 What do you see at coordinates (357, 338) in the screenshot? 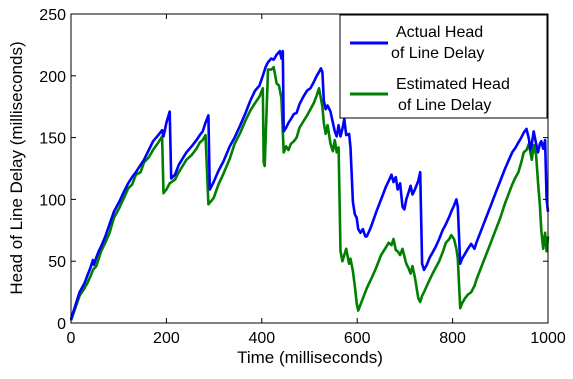
I see `x-tick-label: 600` at bounding box center [357, 338].